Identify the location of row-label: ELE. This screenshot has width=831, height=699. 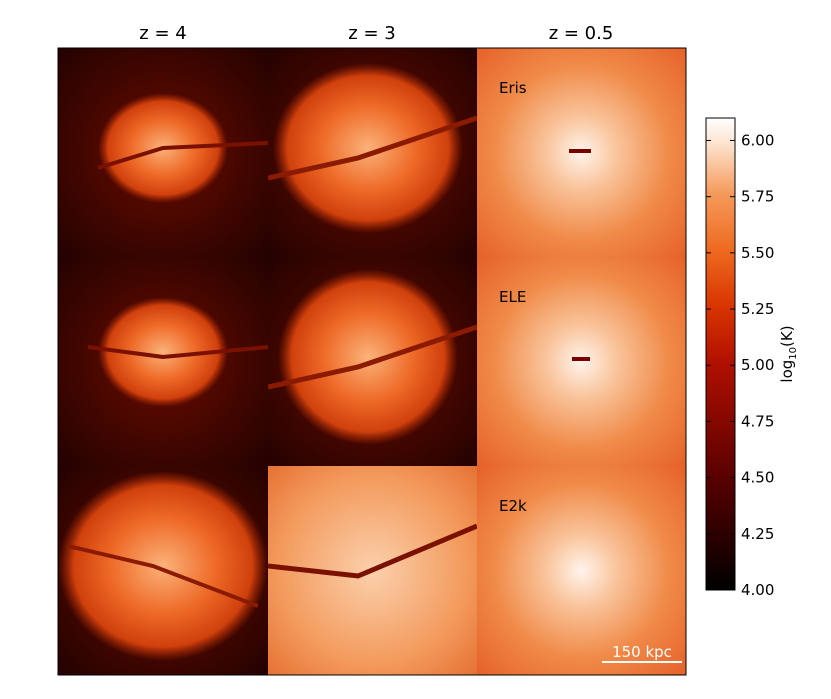
(512, 297).